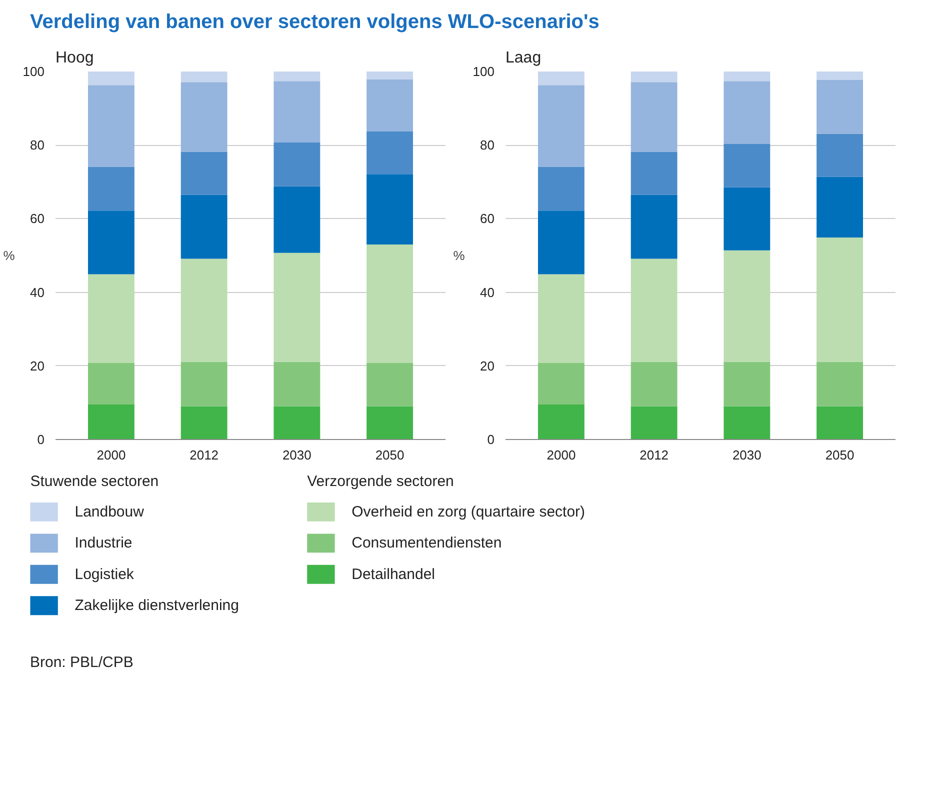  I want to click on legend-label: Detailhandel, so click(394, 573).